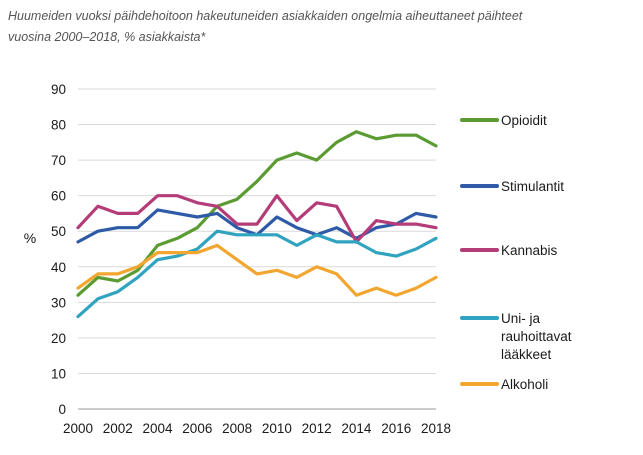  I want to click on y-tick-label-30: 30, so click(58, 302).